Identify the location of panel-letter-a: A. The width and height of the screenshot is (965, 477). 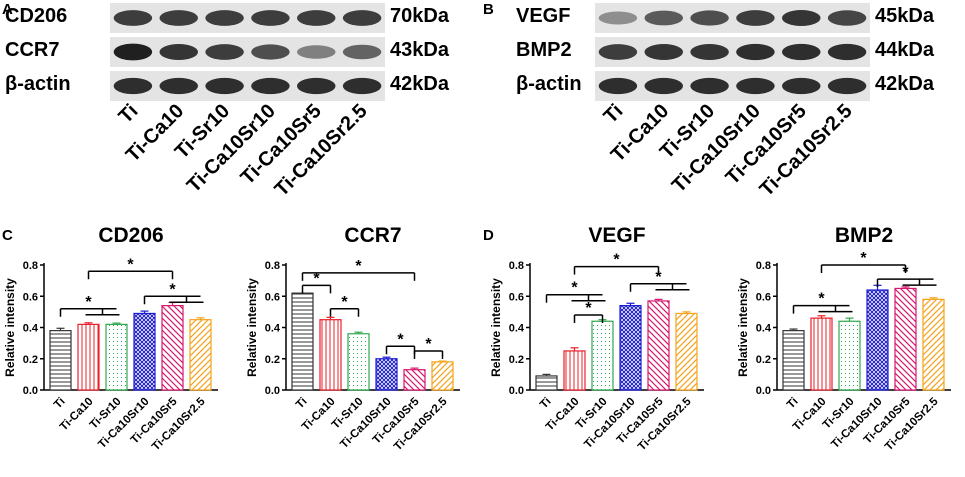
(7, 9).